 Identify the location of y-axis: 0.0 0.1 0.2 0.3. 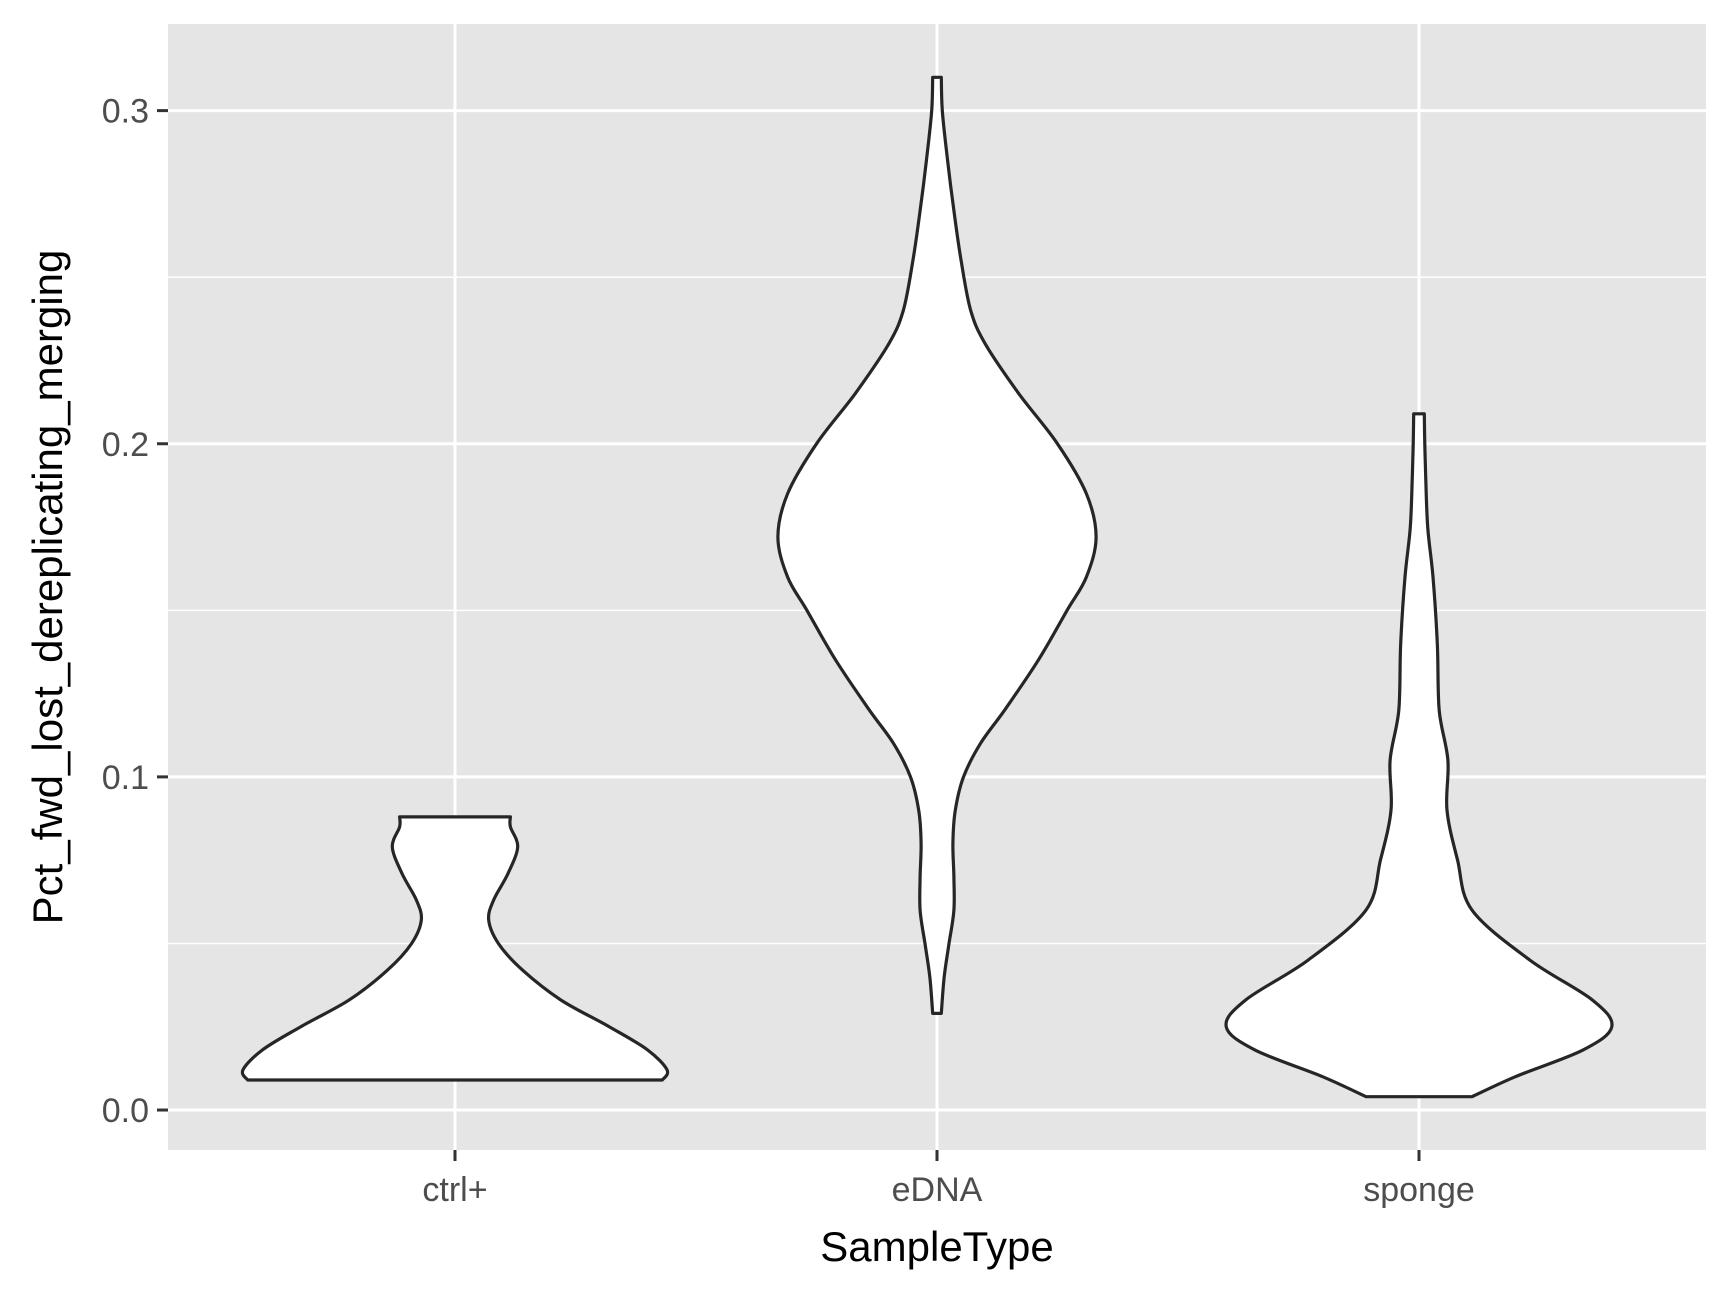
(135, 611).